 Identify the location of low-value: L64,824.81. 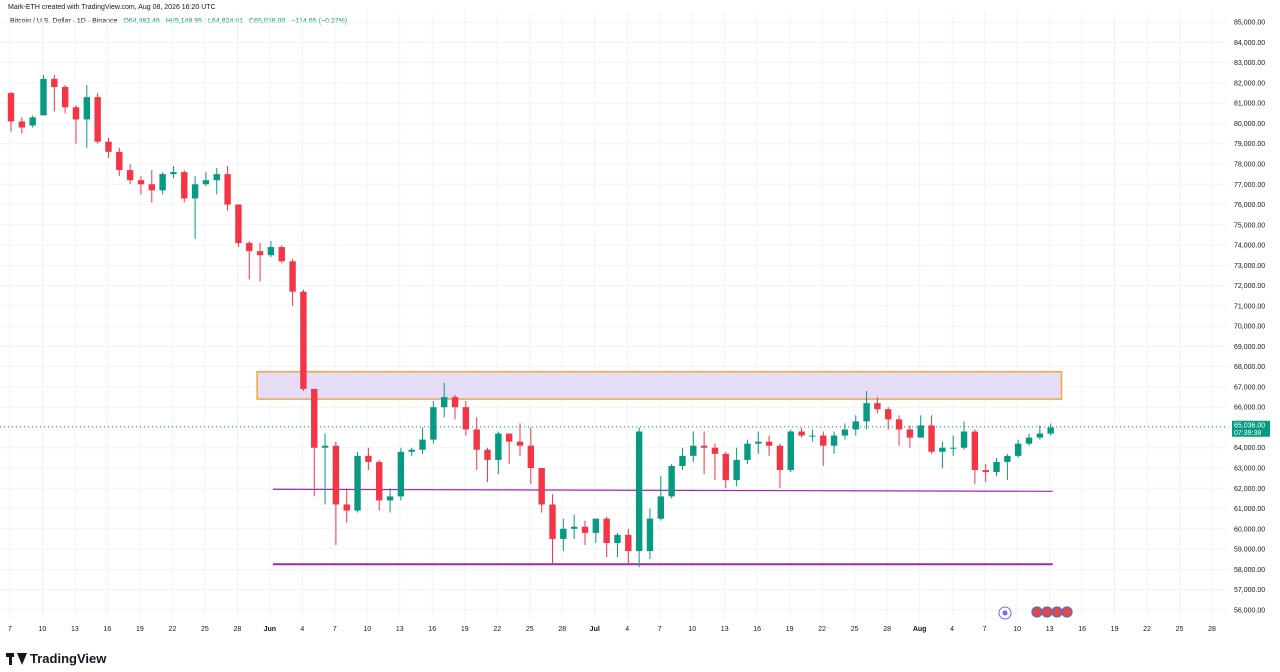
(226, 21).